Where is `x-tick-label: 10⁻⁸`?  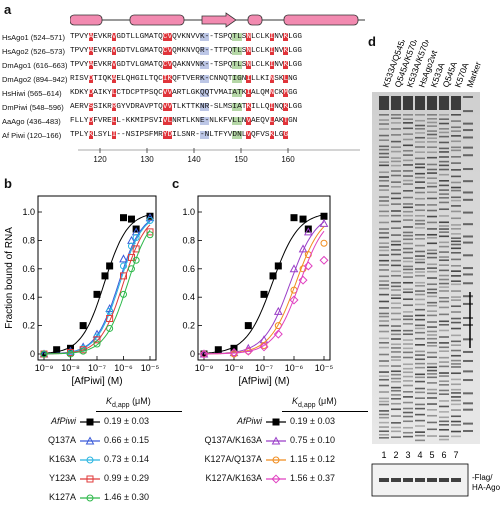
x-tick-label: 10⁻⁸ is located at coordinates (234, 368).